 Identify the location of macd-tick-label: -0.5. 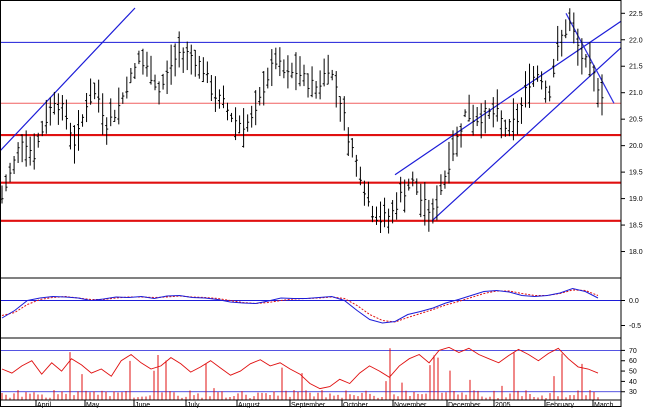
(635, 326).